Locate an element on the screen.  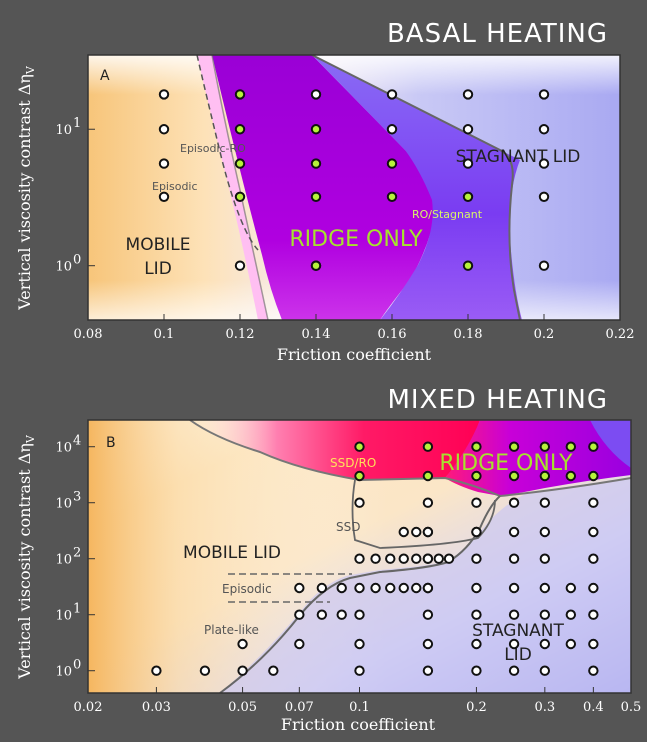
x-tick-label: 0.07 is located at coordinates (299, 707).